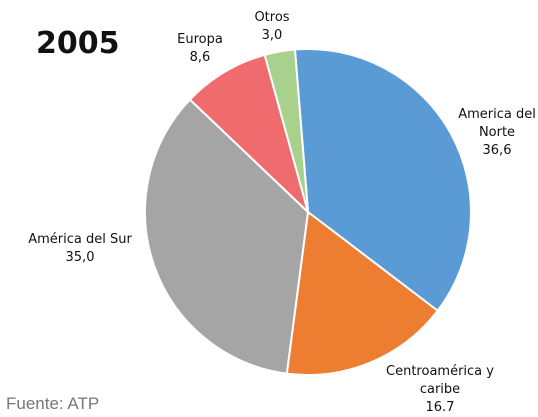 This screenshot has width=538, height=417. I want to click on slice-label: Europa 8,6, so click(200, 49).